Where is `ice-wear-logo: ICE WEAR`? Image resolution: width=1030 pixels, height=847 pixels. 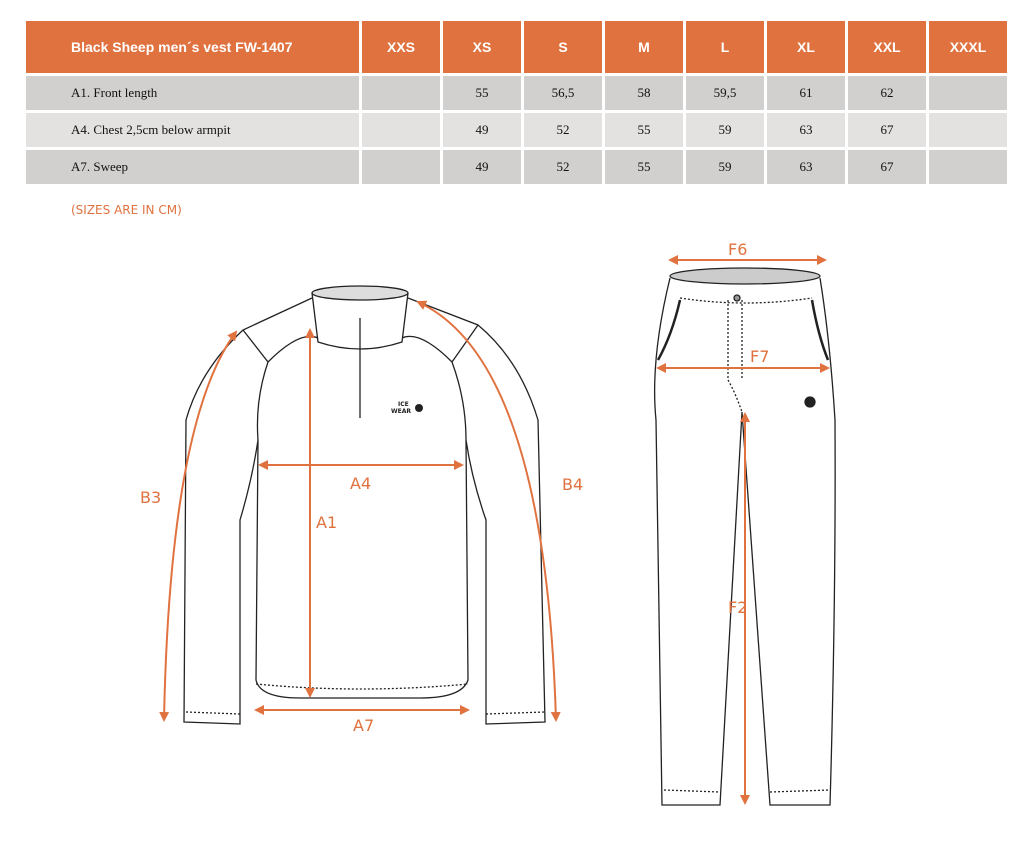
ice-wear-logo: ICE WEAR is located at coordinates (407, 408).